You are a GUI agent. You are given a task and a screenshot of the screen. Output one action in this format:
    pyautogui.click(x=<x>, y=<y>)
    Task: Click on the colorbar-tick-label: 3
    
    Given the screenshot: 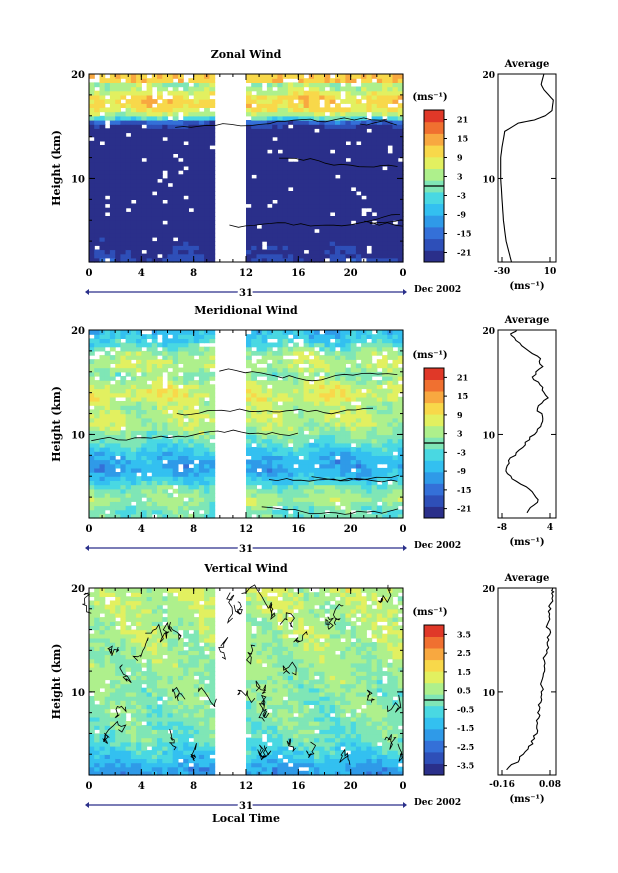 What is the action you would take?
    pyautogui.click(x=460, y=177)
    